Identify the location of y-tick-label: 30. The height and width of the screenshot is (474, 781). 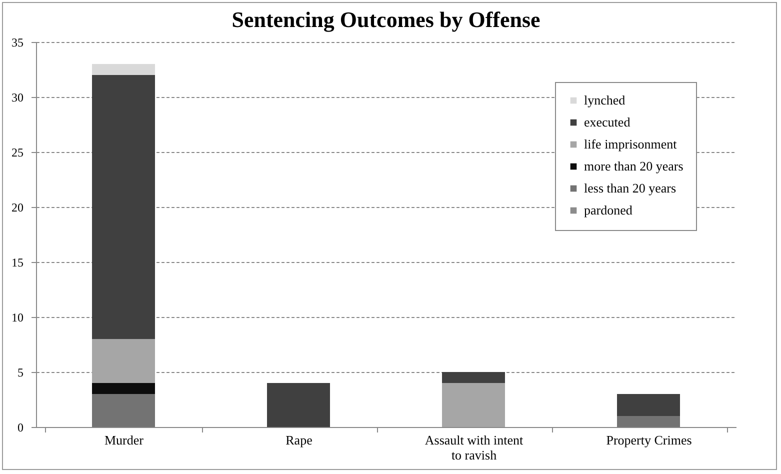
(18, 97).